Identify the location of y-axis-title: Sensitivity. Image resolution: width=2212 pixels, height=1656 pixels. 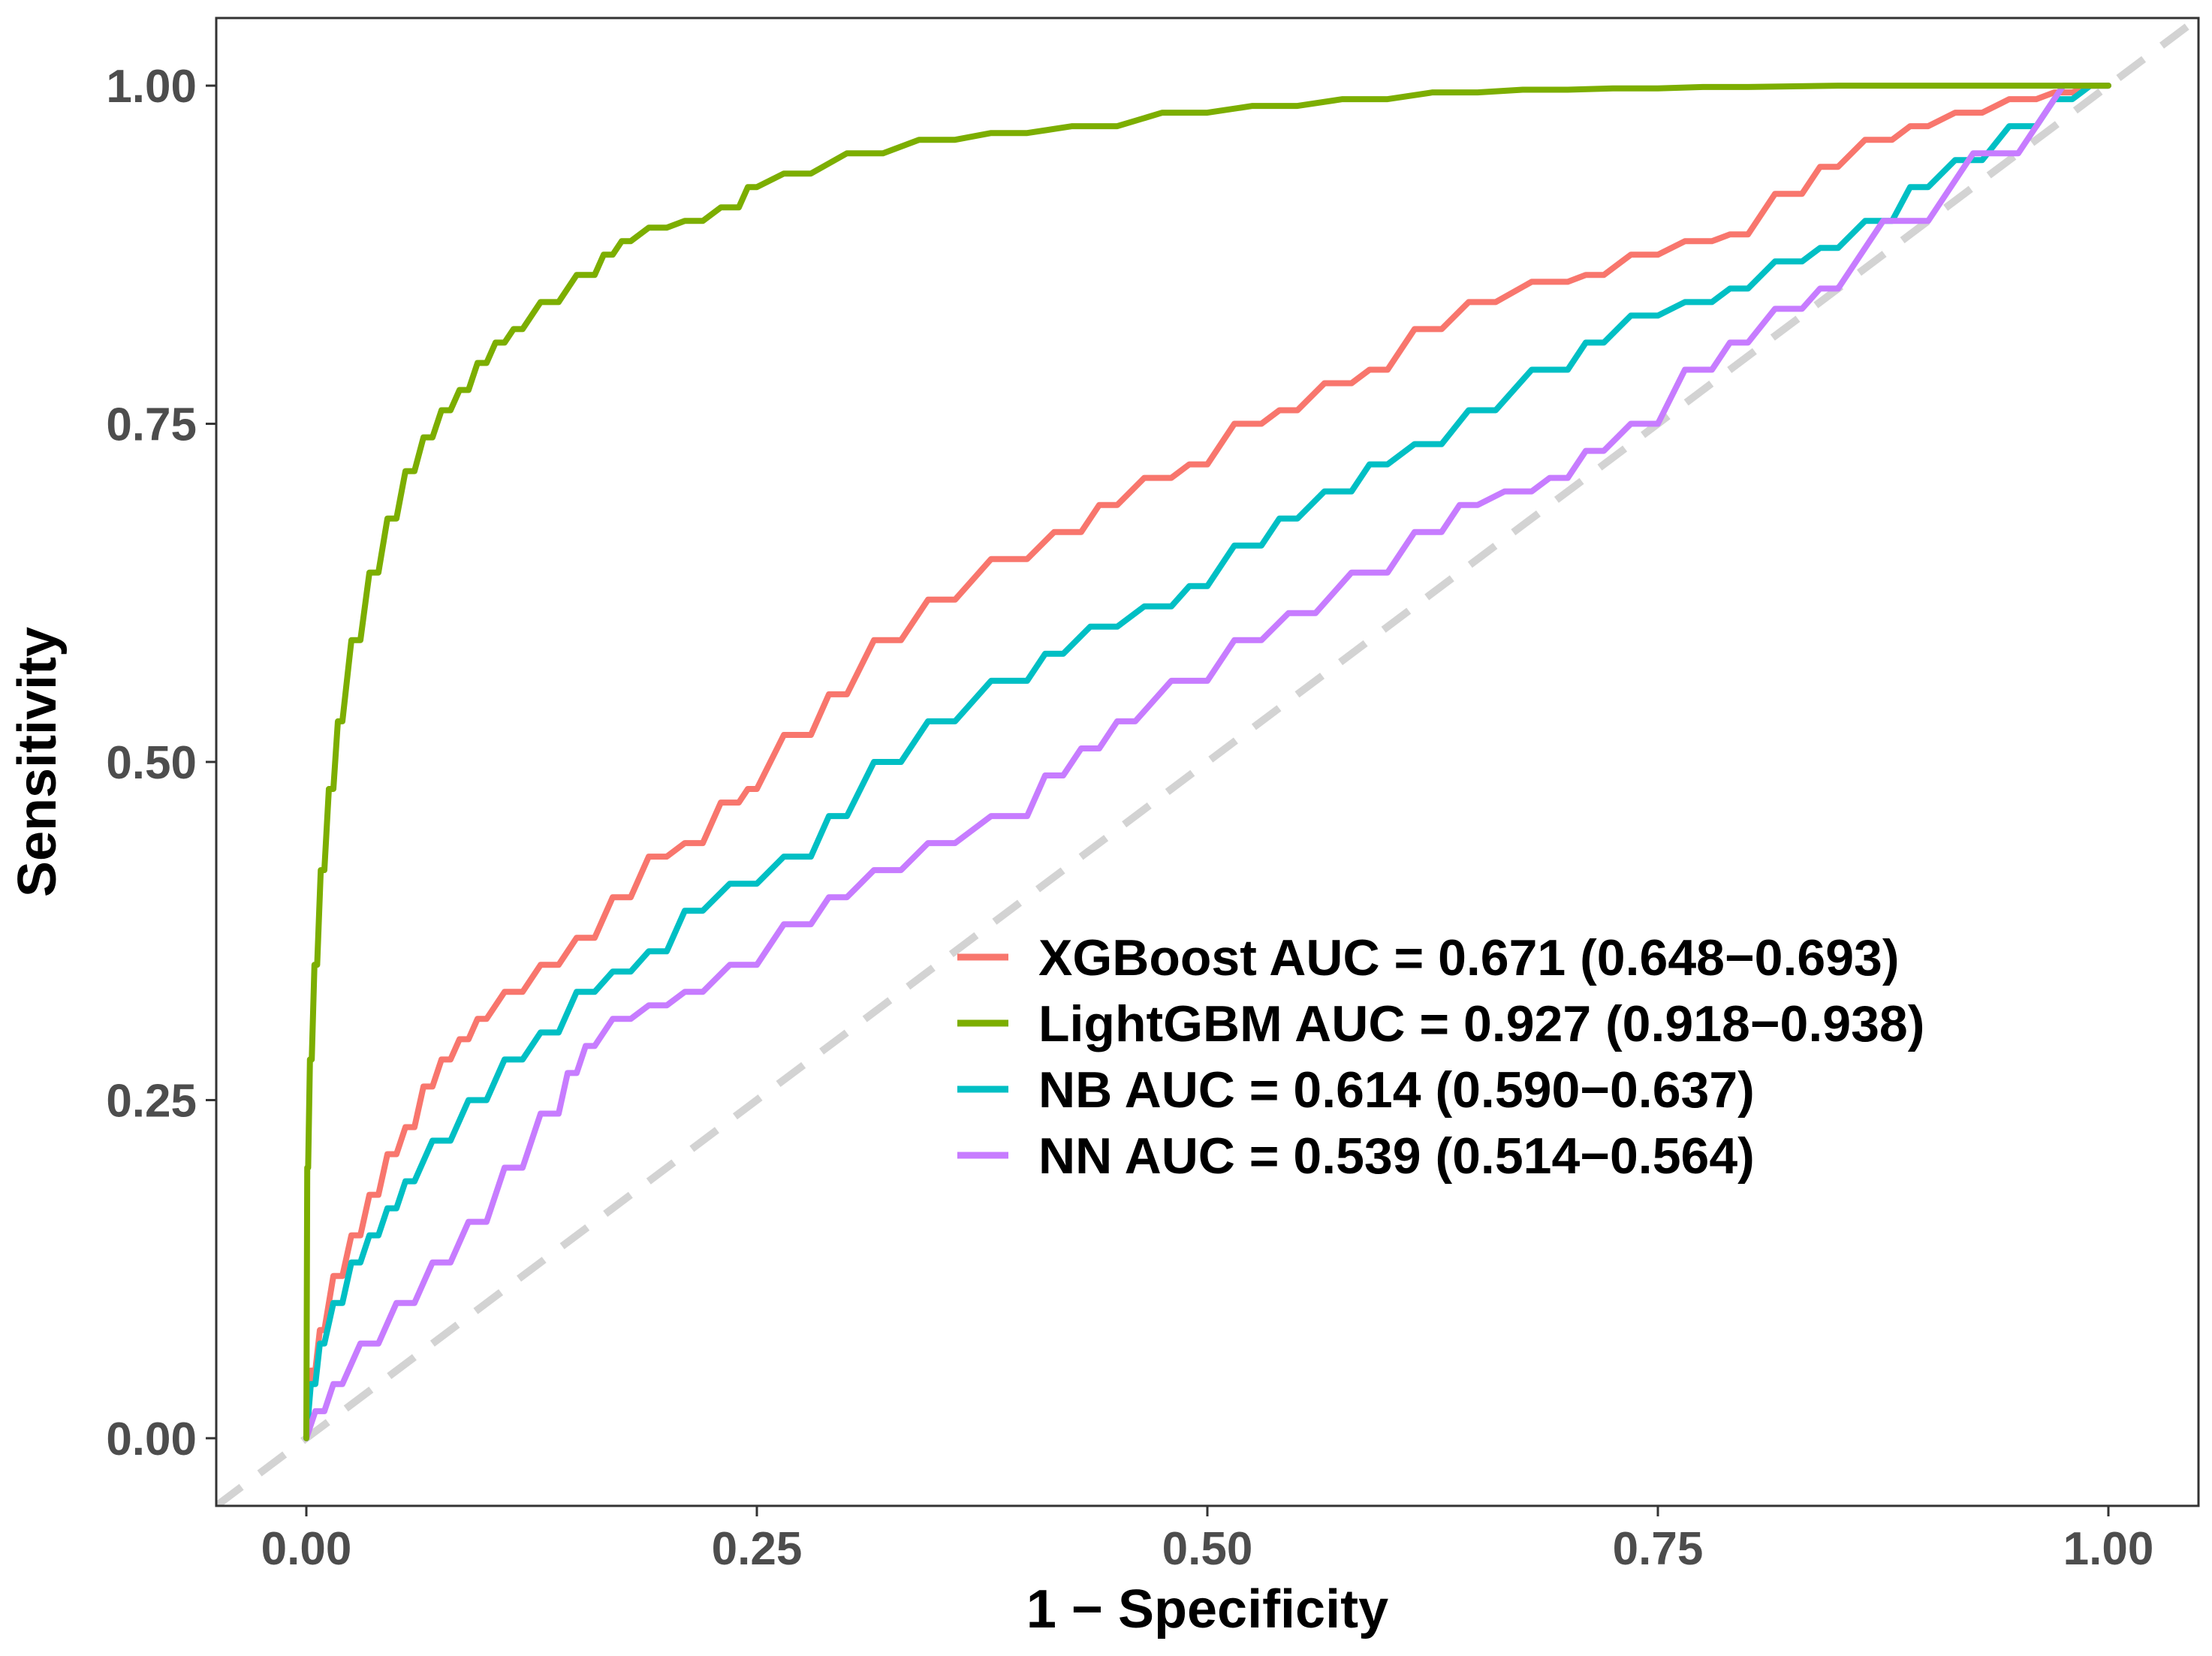
(38, 762).